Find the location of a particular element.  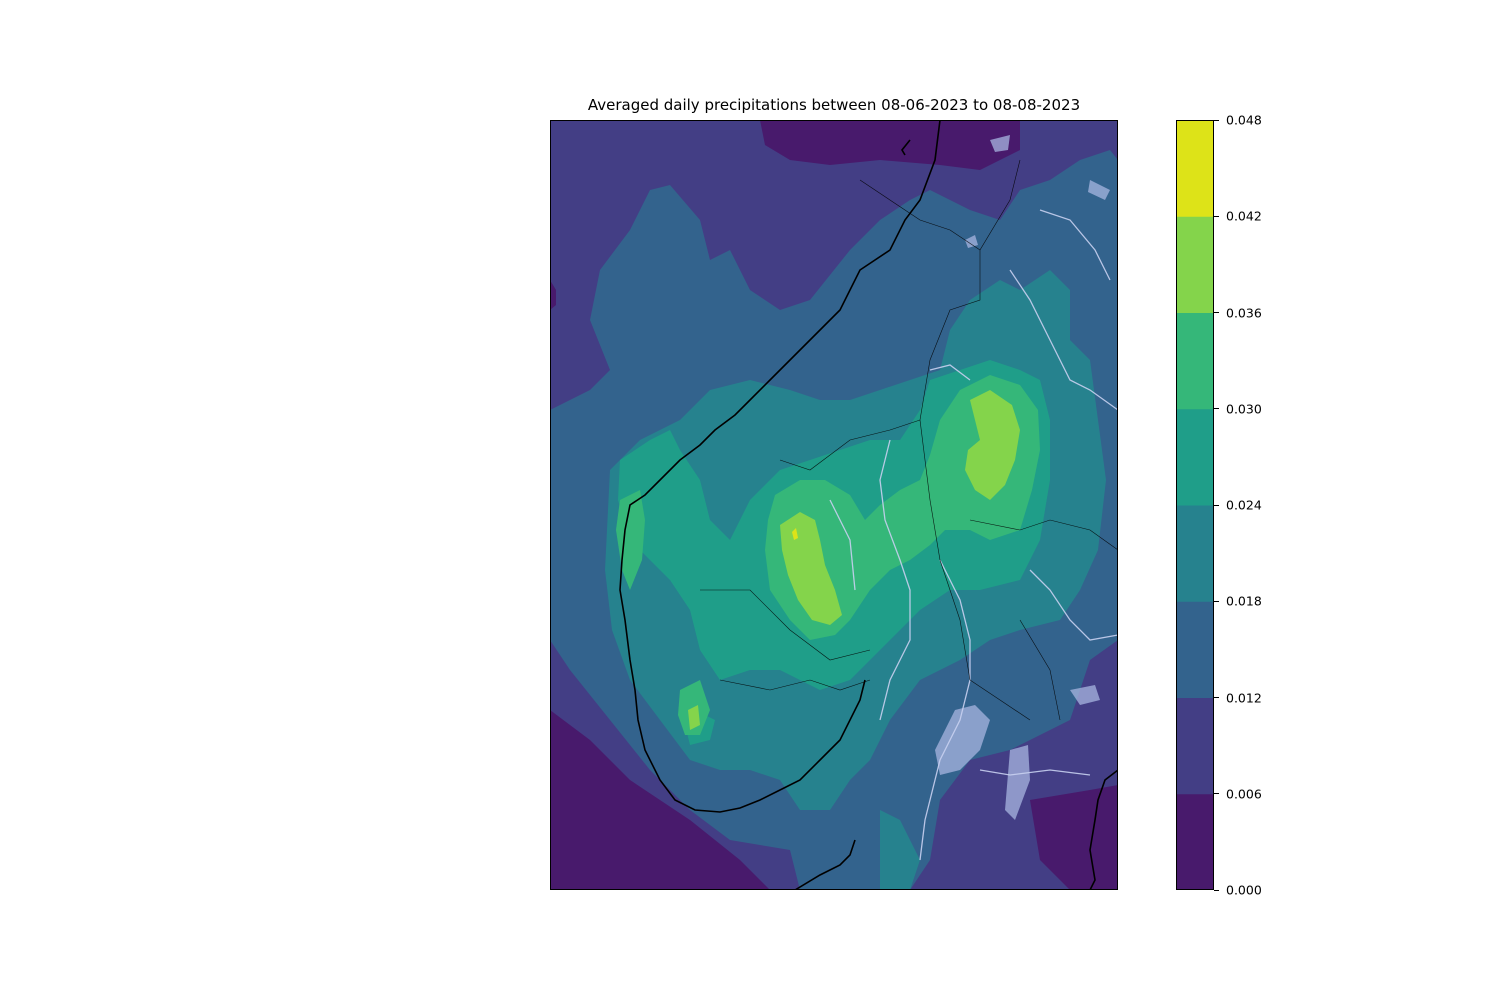

lakes is located at coordinates (1022, 477).